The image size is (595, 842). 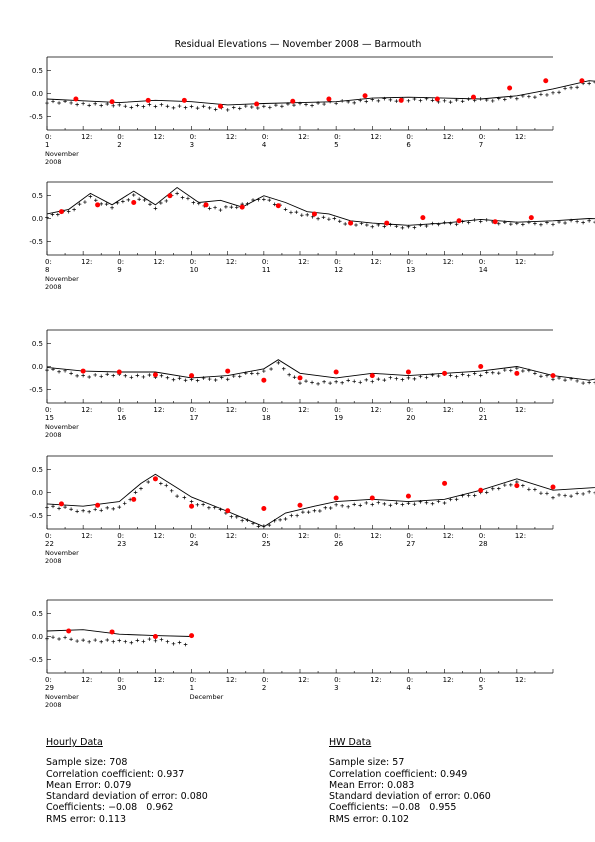 I want to click on hw-stat-line: Coefficients: −0.08 0.955, so click(x=393, y=808).